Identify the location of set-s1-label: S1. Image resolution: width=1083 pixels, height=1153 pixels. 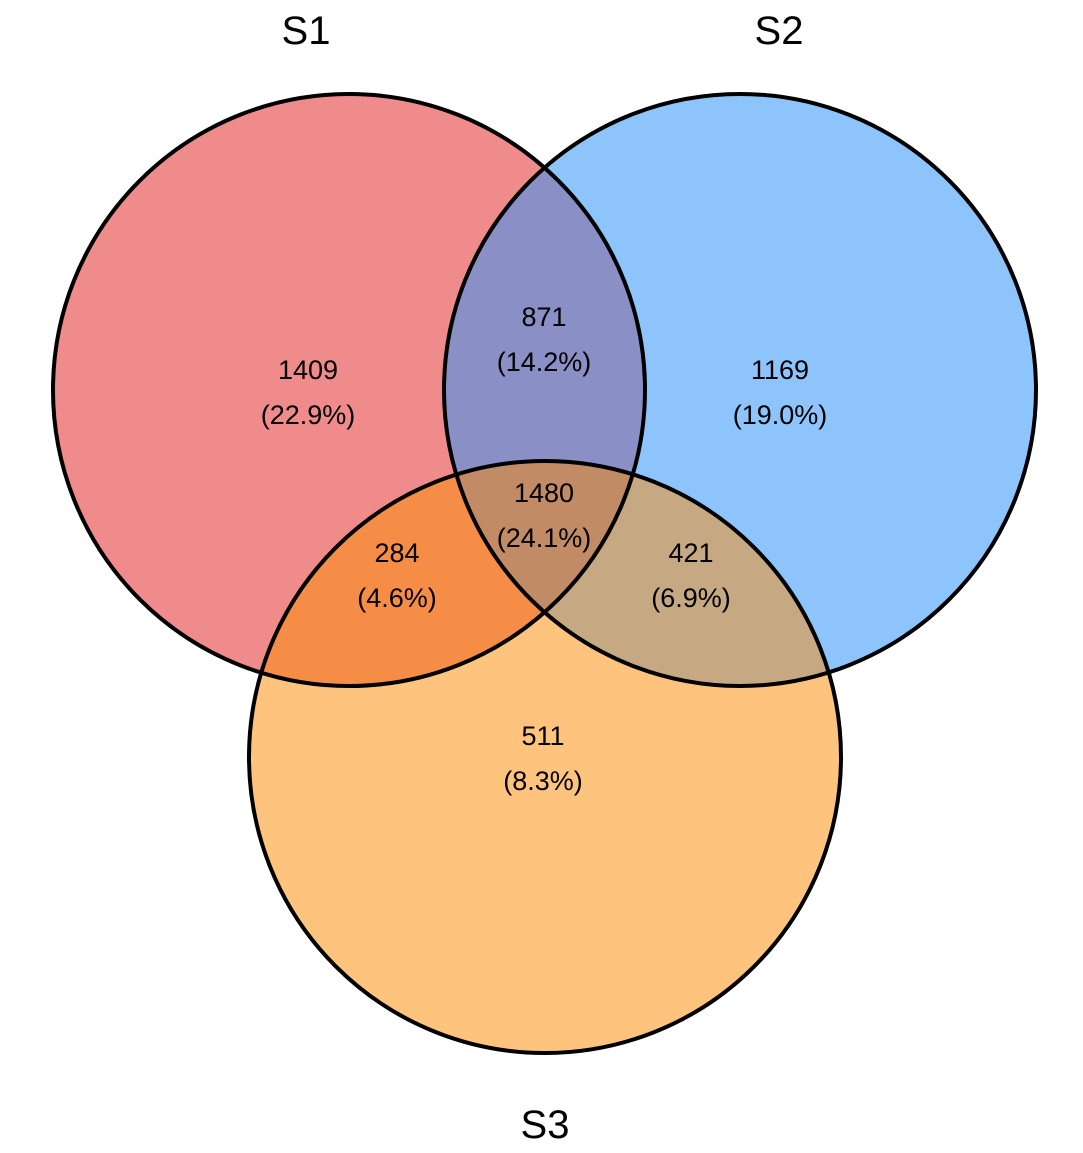
(306, 31).